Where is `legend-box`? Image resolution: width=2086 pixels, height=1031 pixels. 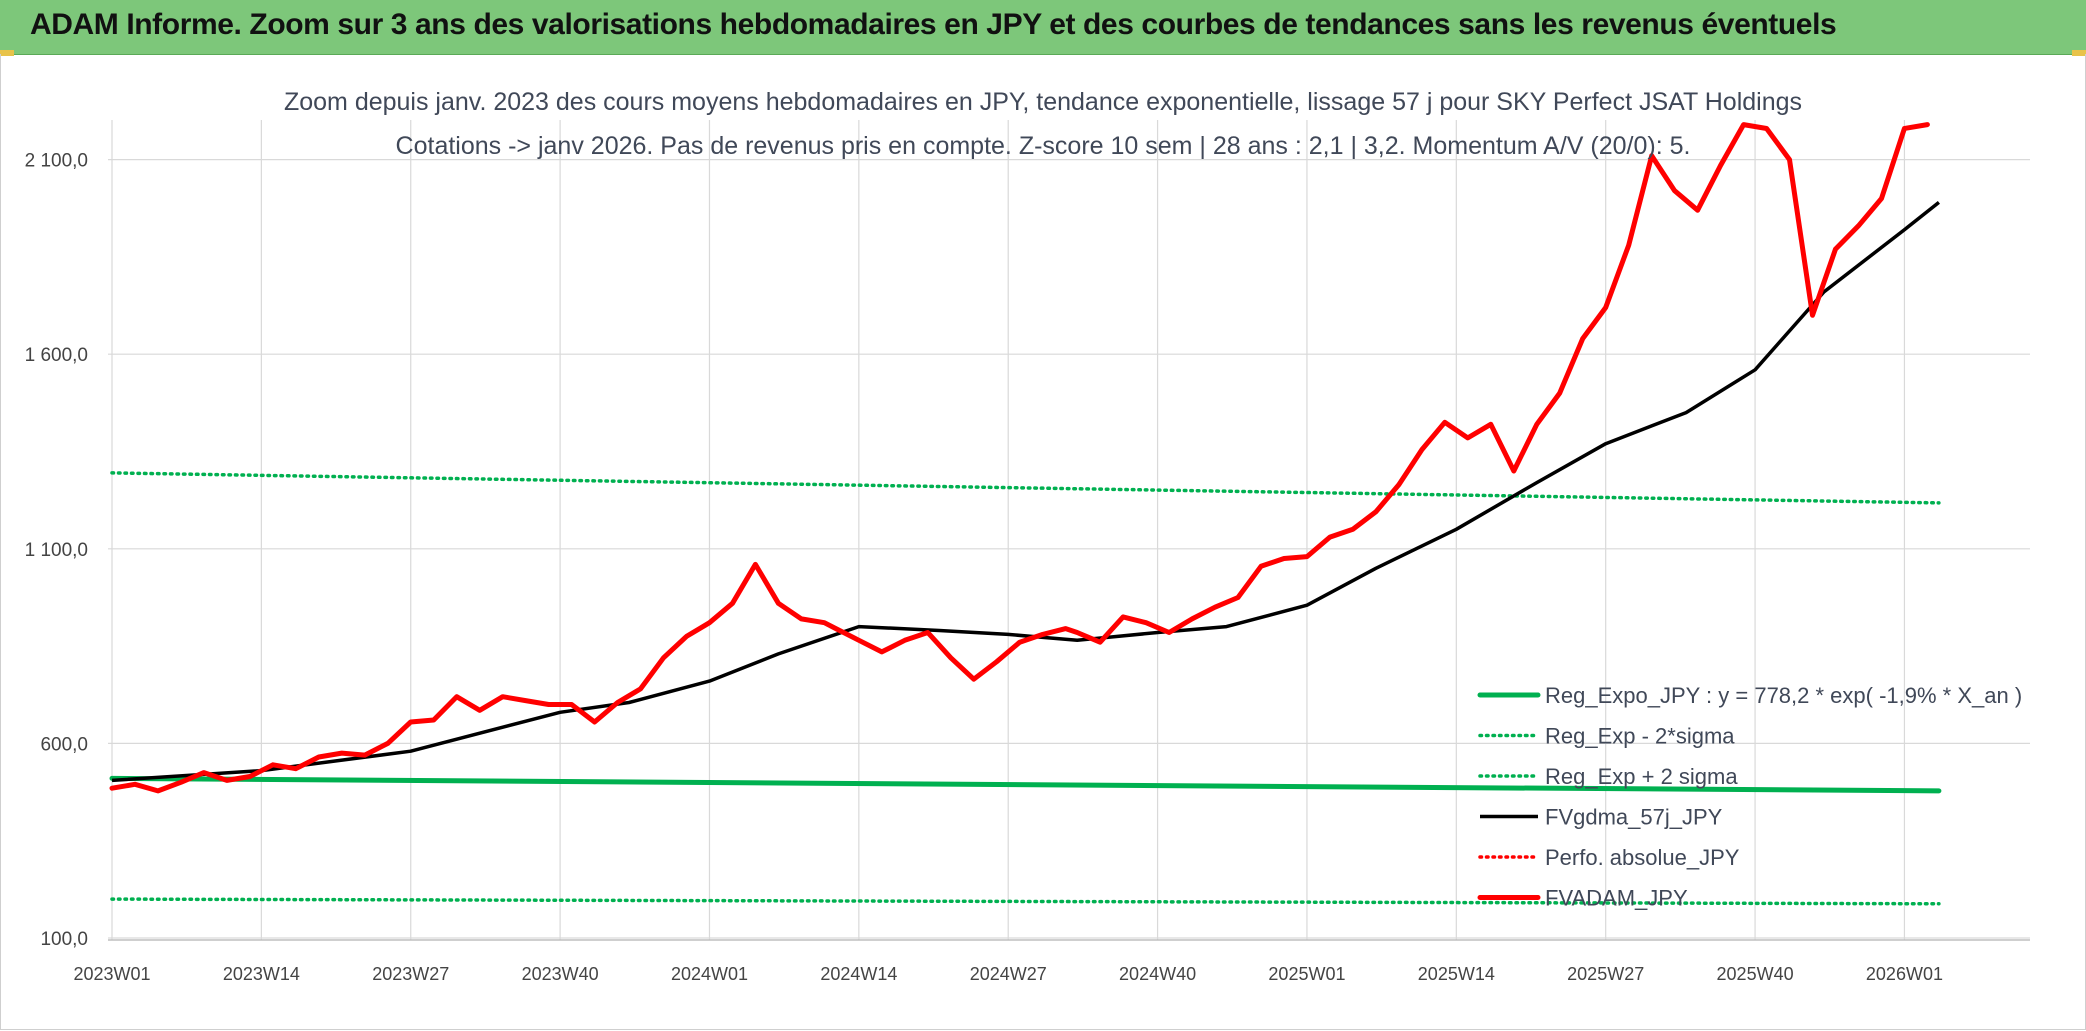 legend-box is located at coordinates (1750, 796).